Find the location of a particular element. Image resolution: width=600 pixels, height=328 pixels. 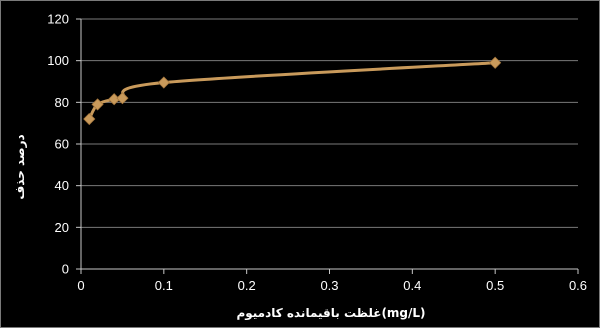

x-tick-label: 0.3 is located at coordinates (329, 285).